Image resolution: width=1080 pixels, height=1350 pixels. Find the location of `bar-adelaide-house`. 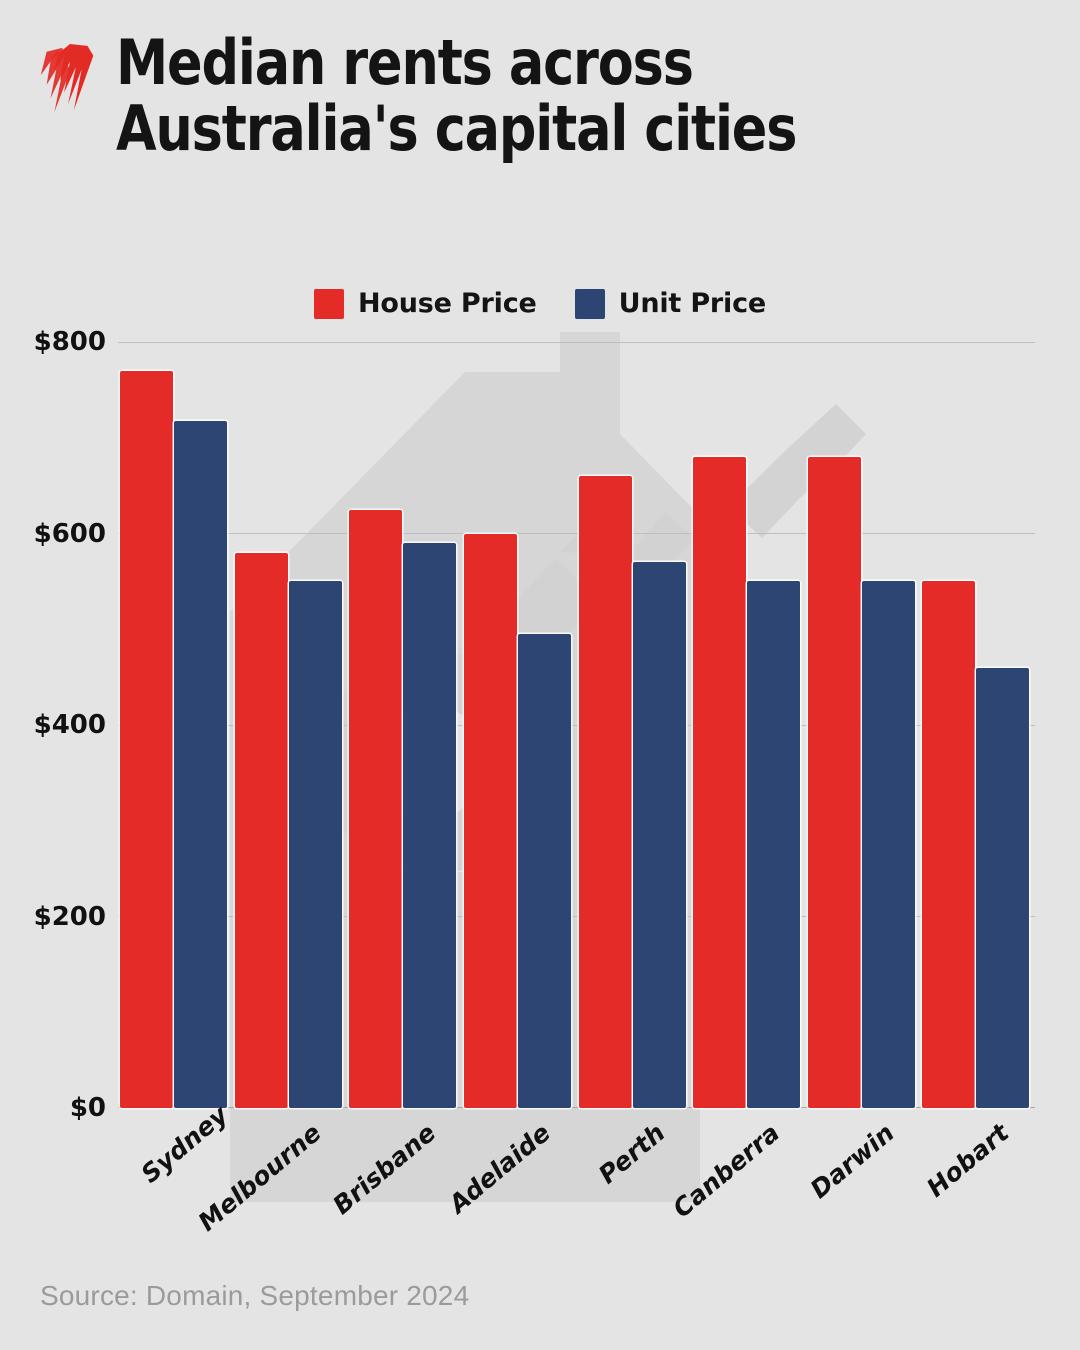

bar-adelaide-house is located at coordinates (490, 820).